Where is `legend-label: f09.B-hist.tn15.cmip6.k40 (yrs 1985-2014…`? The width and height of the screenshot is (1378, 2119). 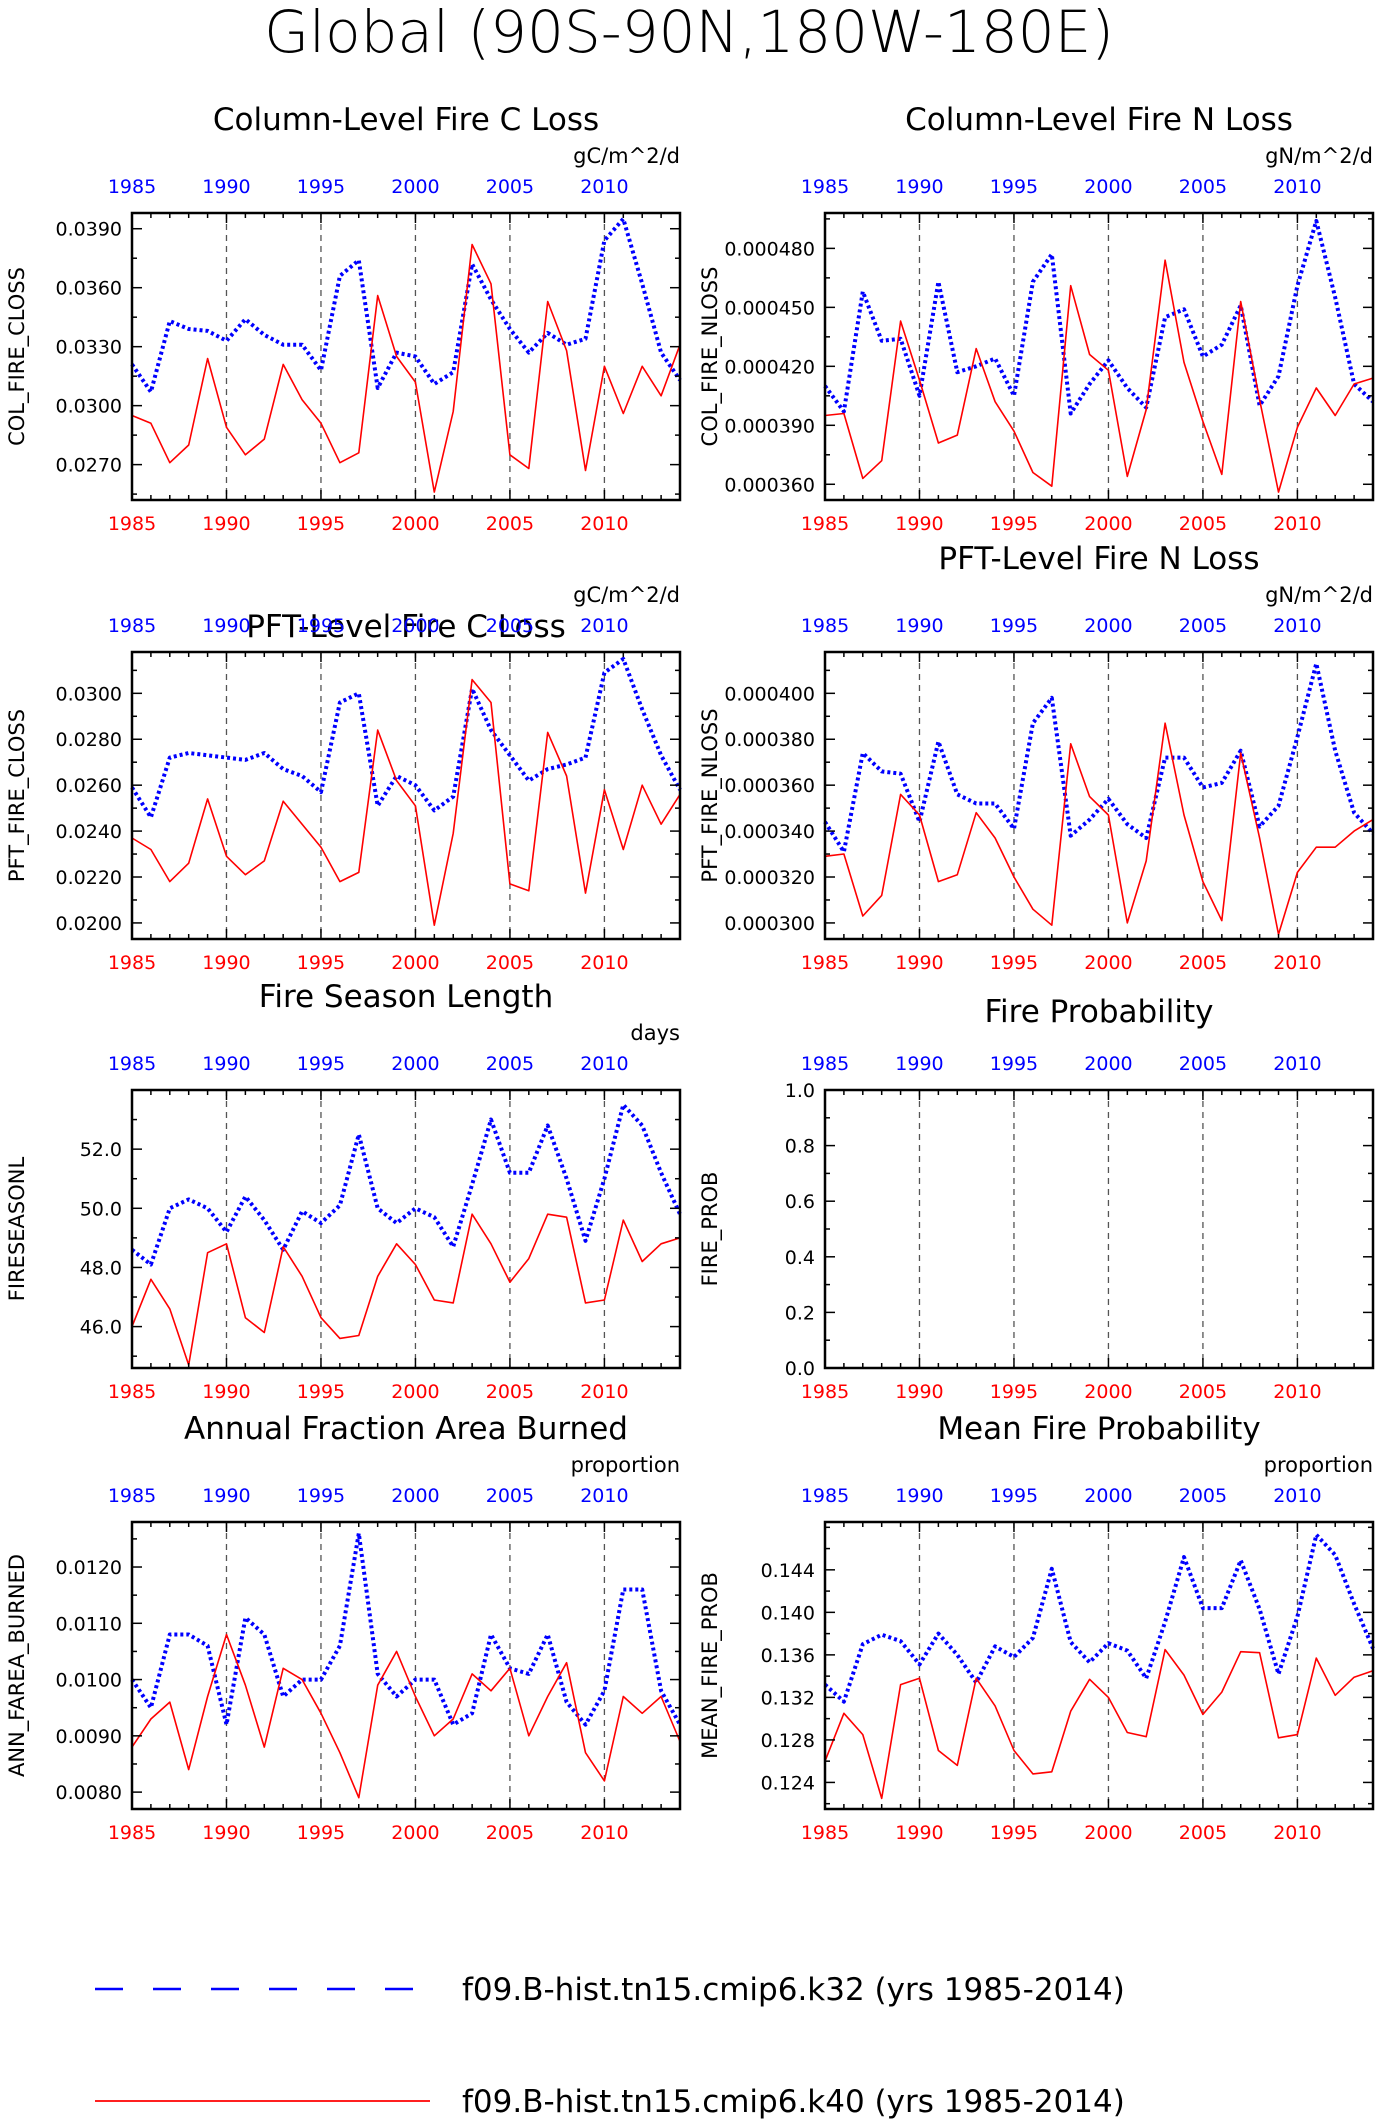
legend-label: f09.B-hist.tn15.cmip6.k40 (yrs 1985-2014… is located at coordinates (793, 2101).